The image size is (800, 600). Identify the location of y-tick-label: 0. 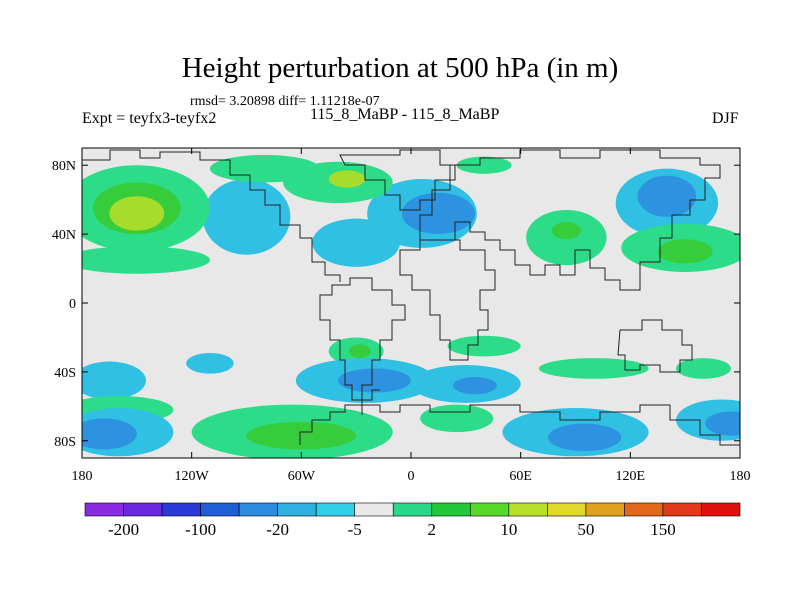
(72, 304).